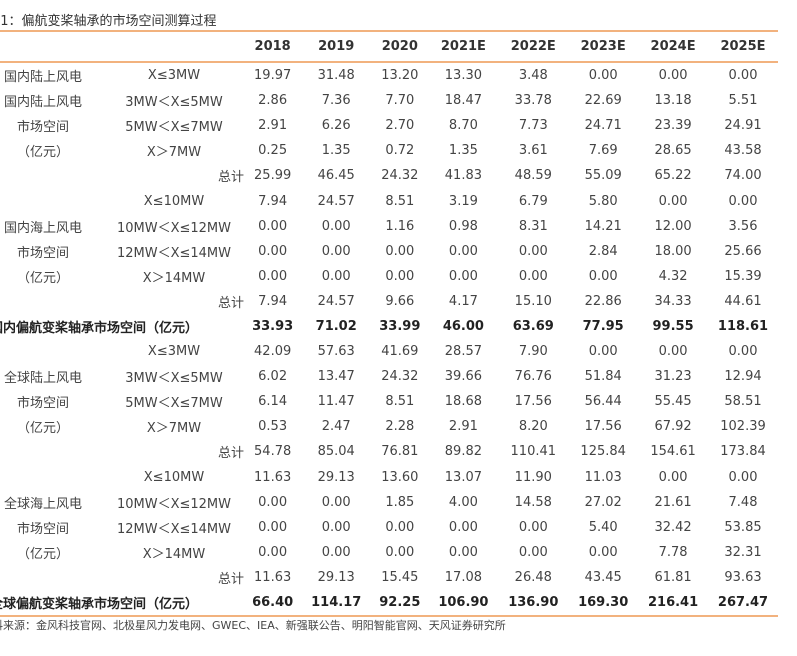  I want to click on category-label: X≤3MW, so click(174, 76).